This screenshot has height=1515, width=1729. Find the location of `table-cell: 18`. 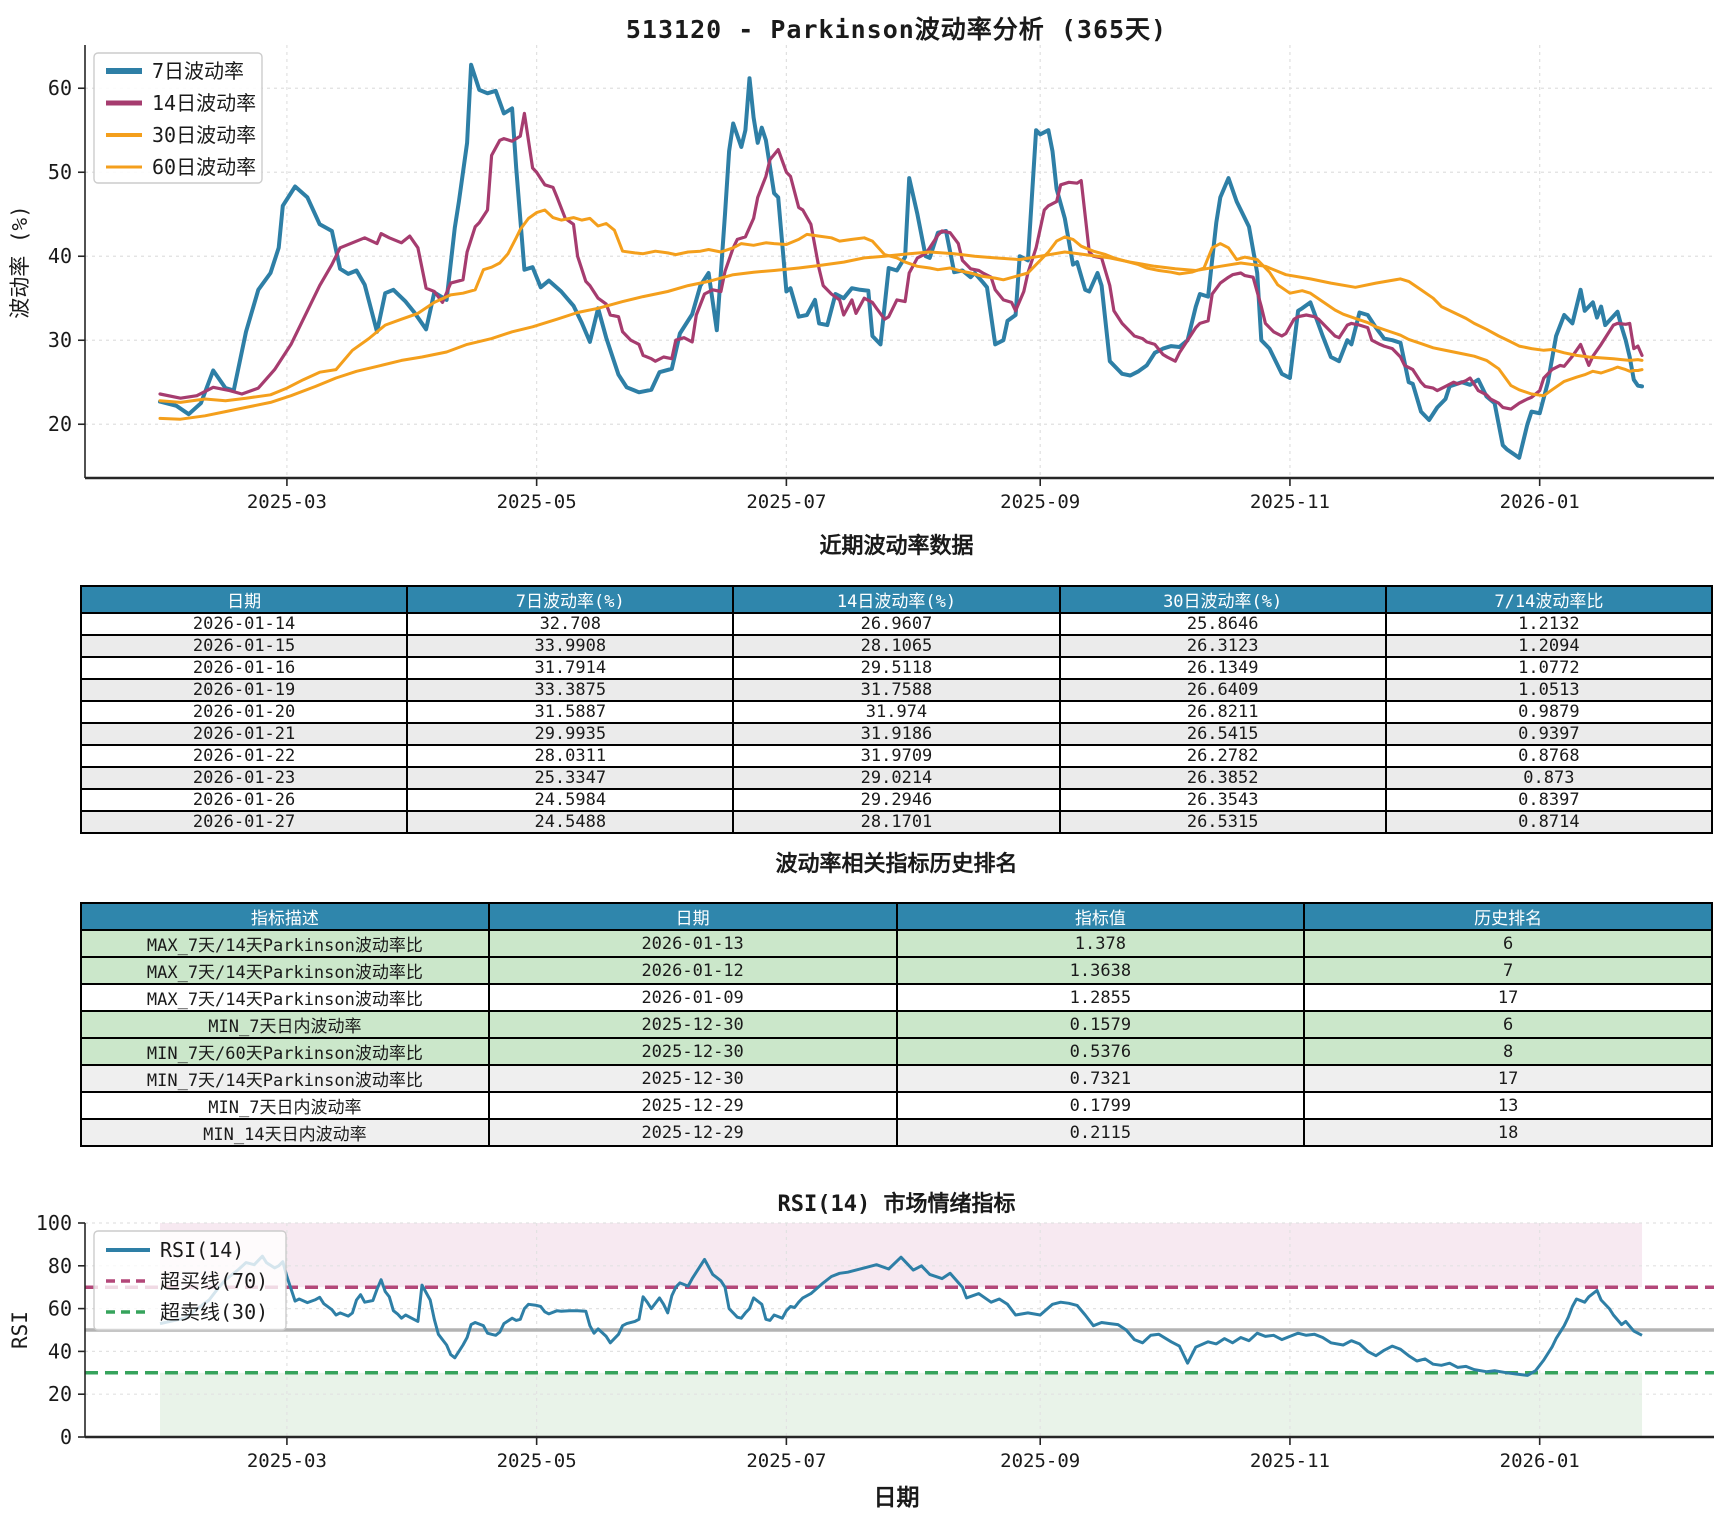

table-cell: 18 is located at coordinates (1508, 1132).